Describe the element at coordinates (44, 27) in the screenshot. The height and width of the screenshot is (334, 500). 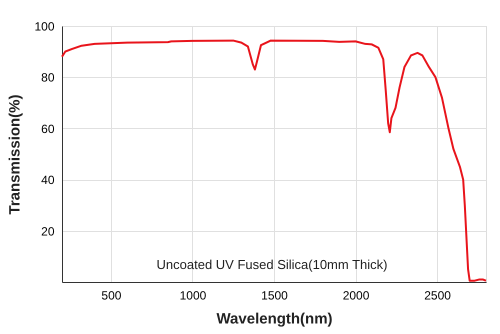
I see `y-tick-label: 100` at that location.